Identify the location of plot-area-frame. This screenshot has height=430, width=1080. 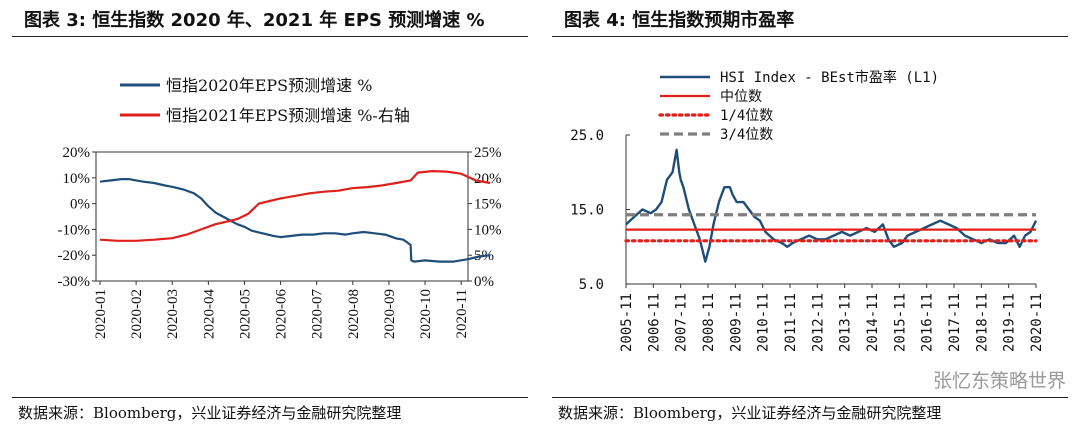
(282, 216).